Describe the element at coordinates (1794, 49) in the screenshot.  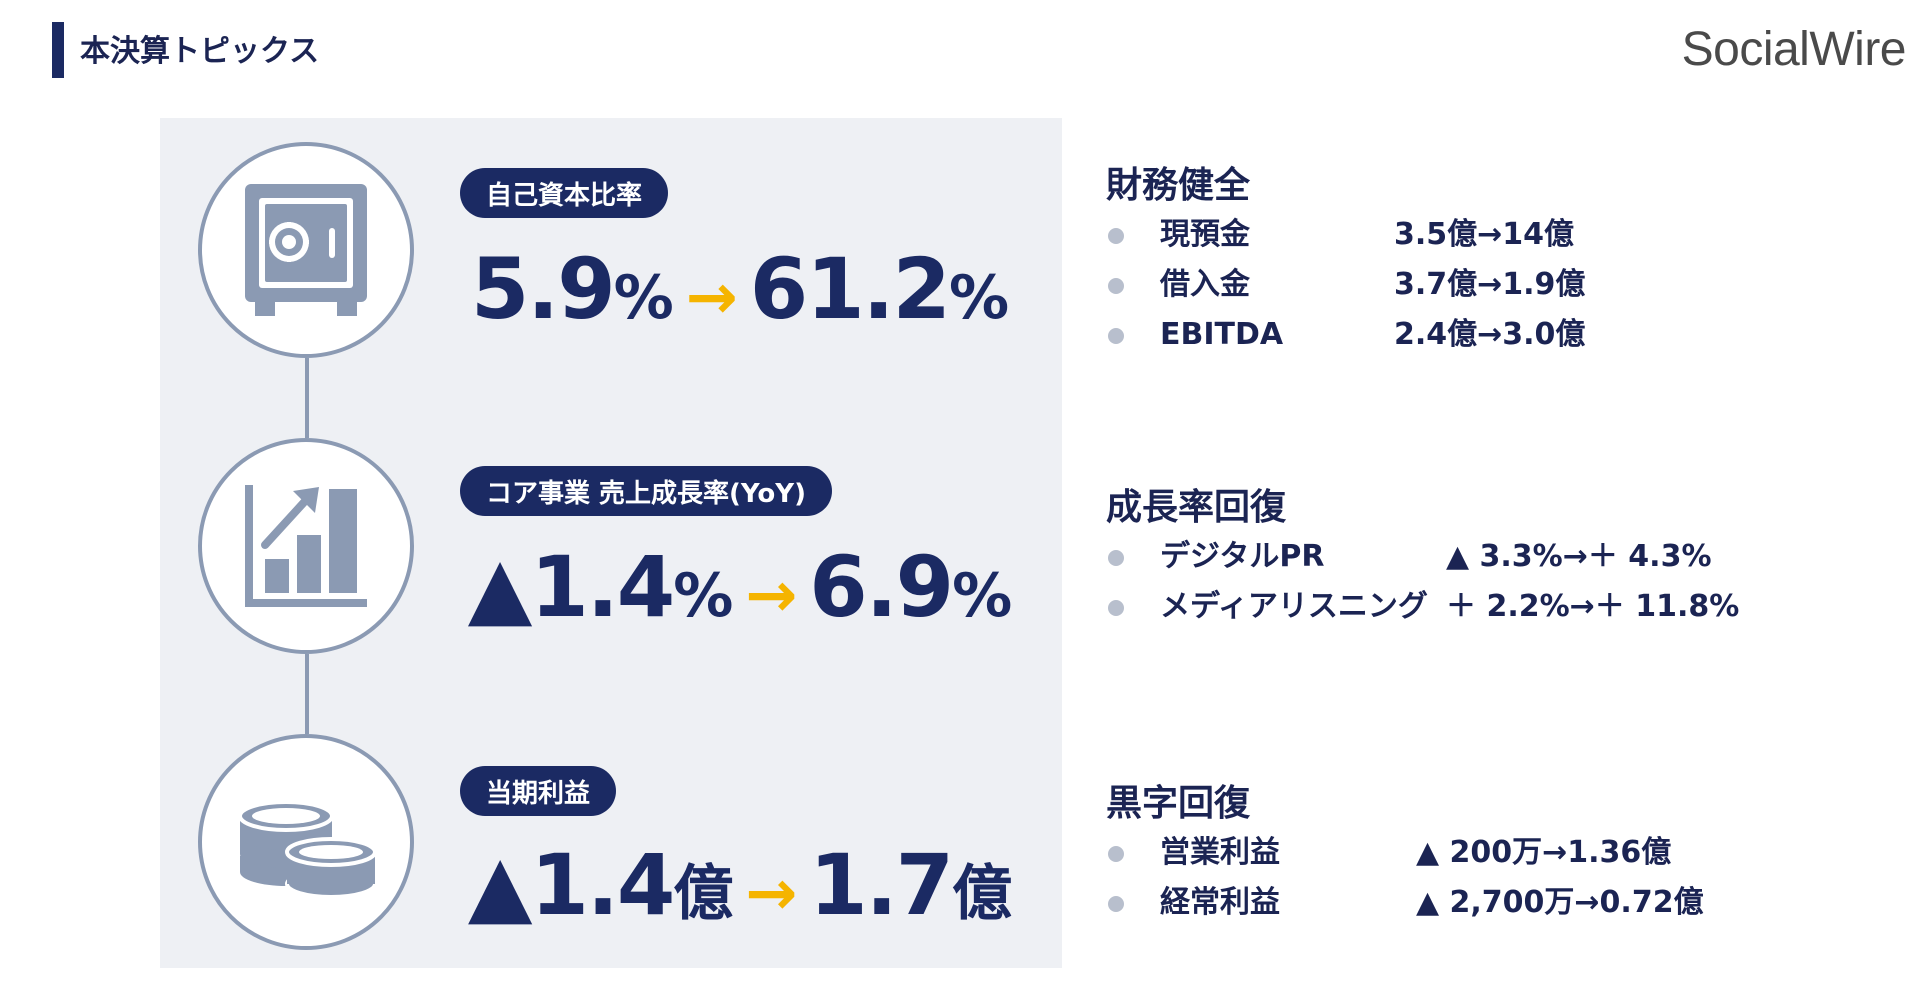
I see `brand-logo: SocialWire` at that location.